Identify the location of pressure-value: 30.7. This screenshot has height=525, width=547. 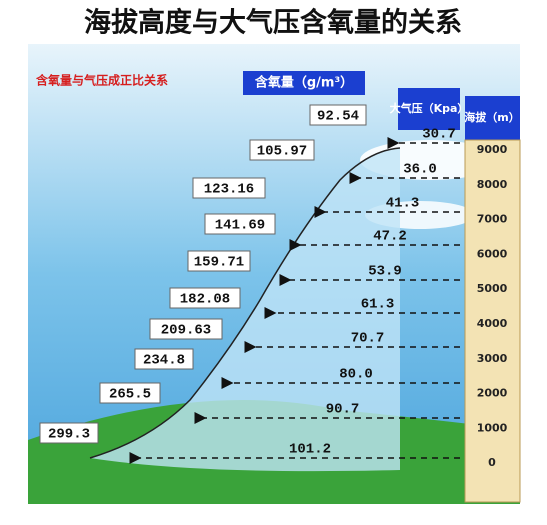
(439, 135).